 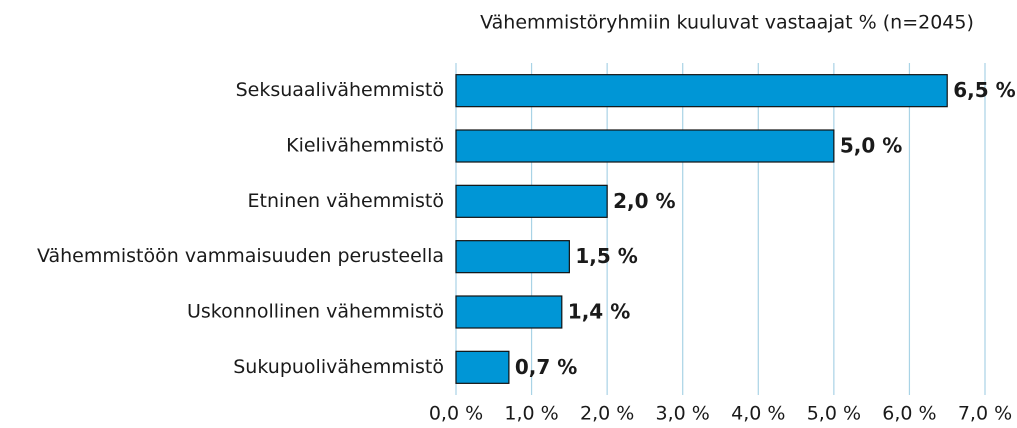 I want to click on value-label: 0,7 %, so click(x=546, y=367).